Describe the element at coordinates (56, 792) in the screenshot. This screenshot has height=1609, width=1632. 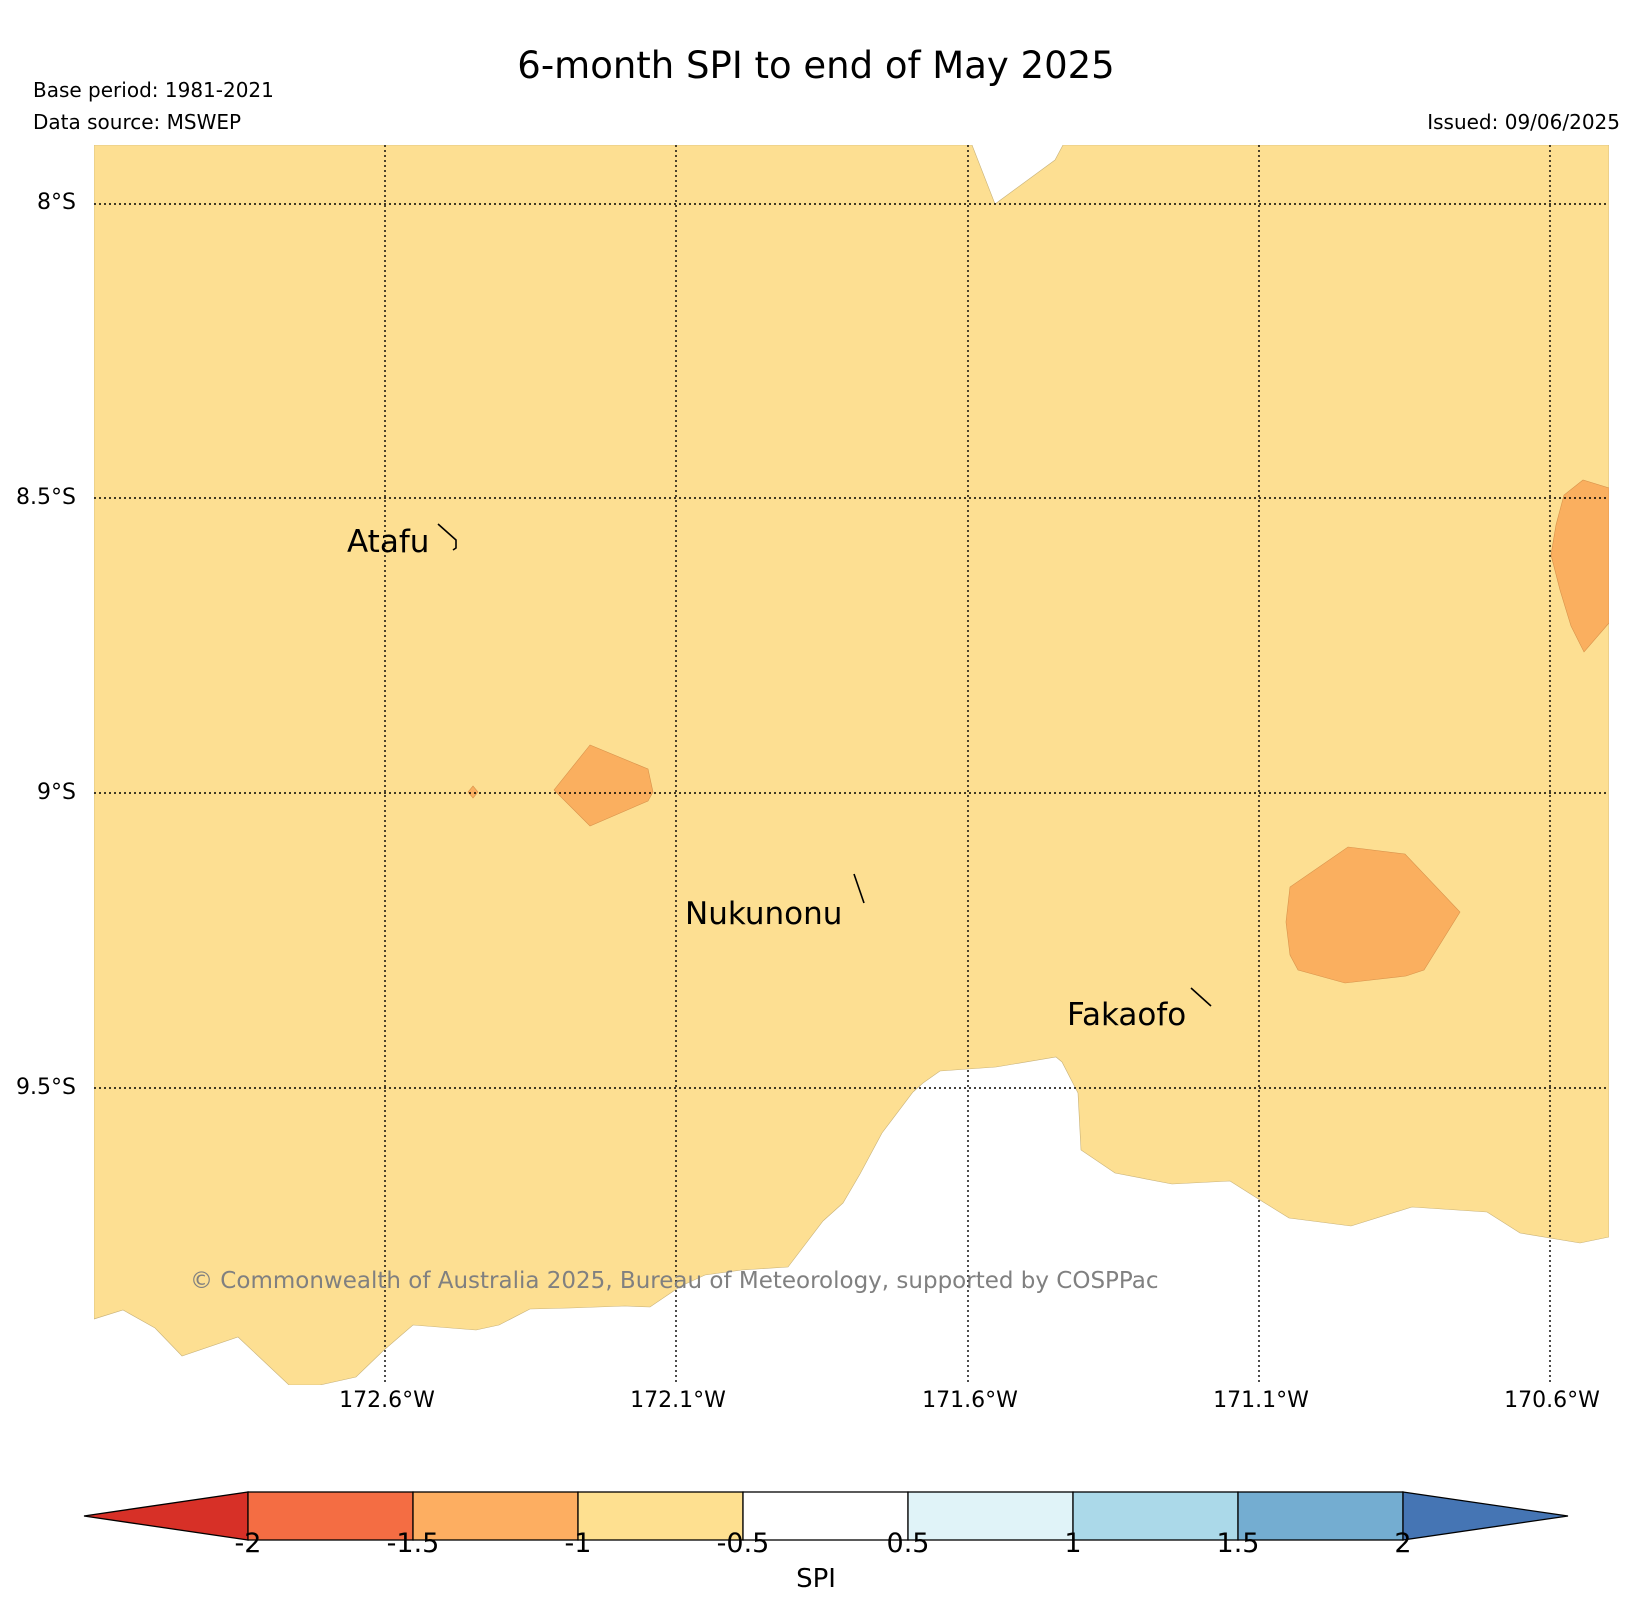
I see `lat-label-9s: 9°S` at that location.